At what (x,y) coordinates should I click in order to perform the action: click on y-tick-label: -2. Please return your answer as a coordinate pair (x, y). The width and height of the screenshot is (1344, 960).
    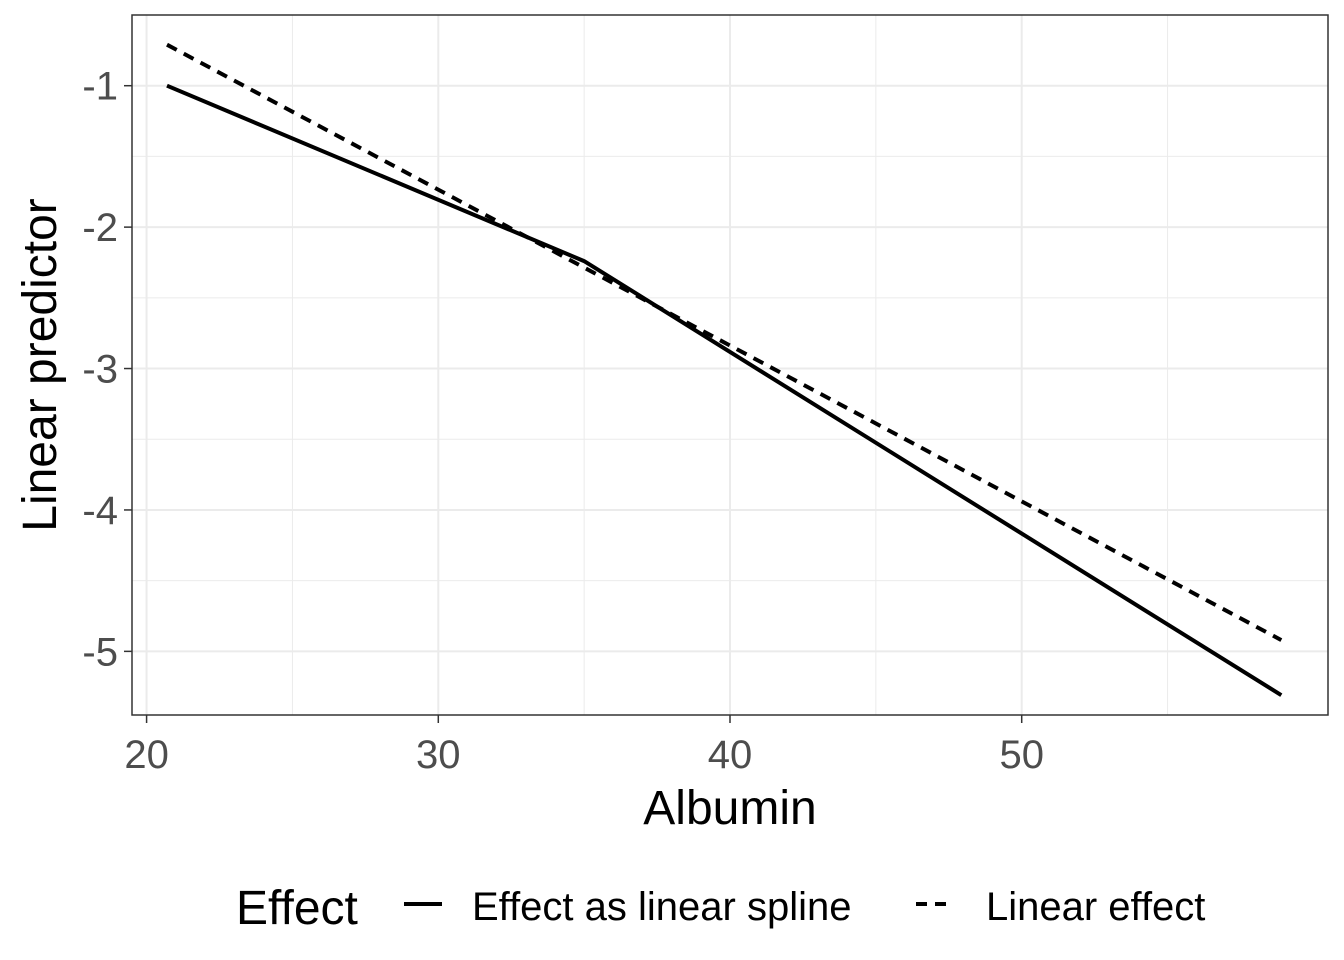
    Looking at the image, I should click on (100, 228).